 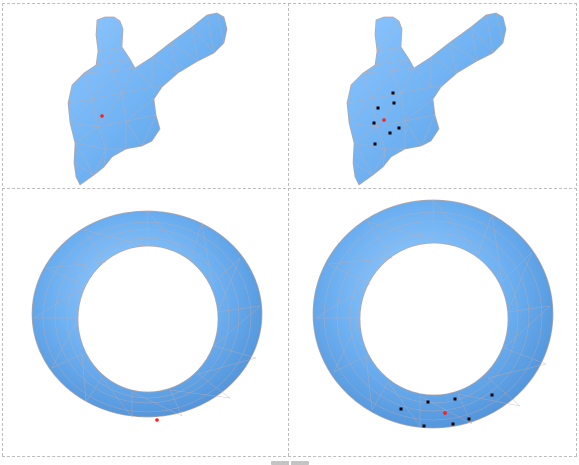 I want to click on frame-right-border, so click(x=576, y=229).